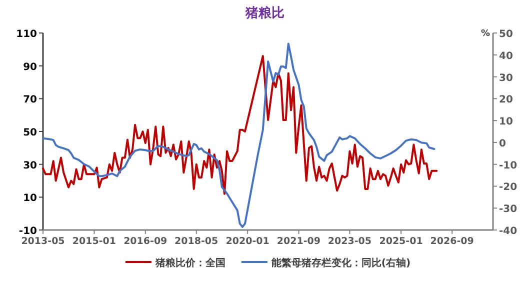 The height and width of the screenshot is (288, 529). What do you see at coordinates (350, 241) in the screenshot?
I see `x-tick-label: 2023-05` at bounding box center [350, 241].